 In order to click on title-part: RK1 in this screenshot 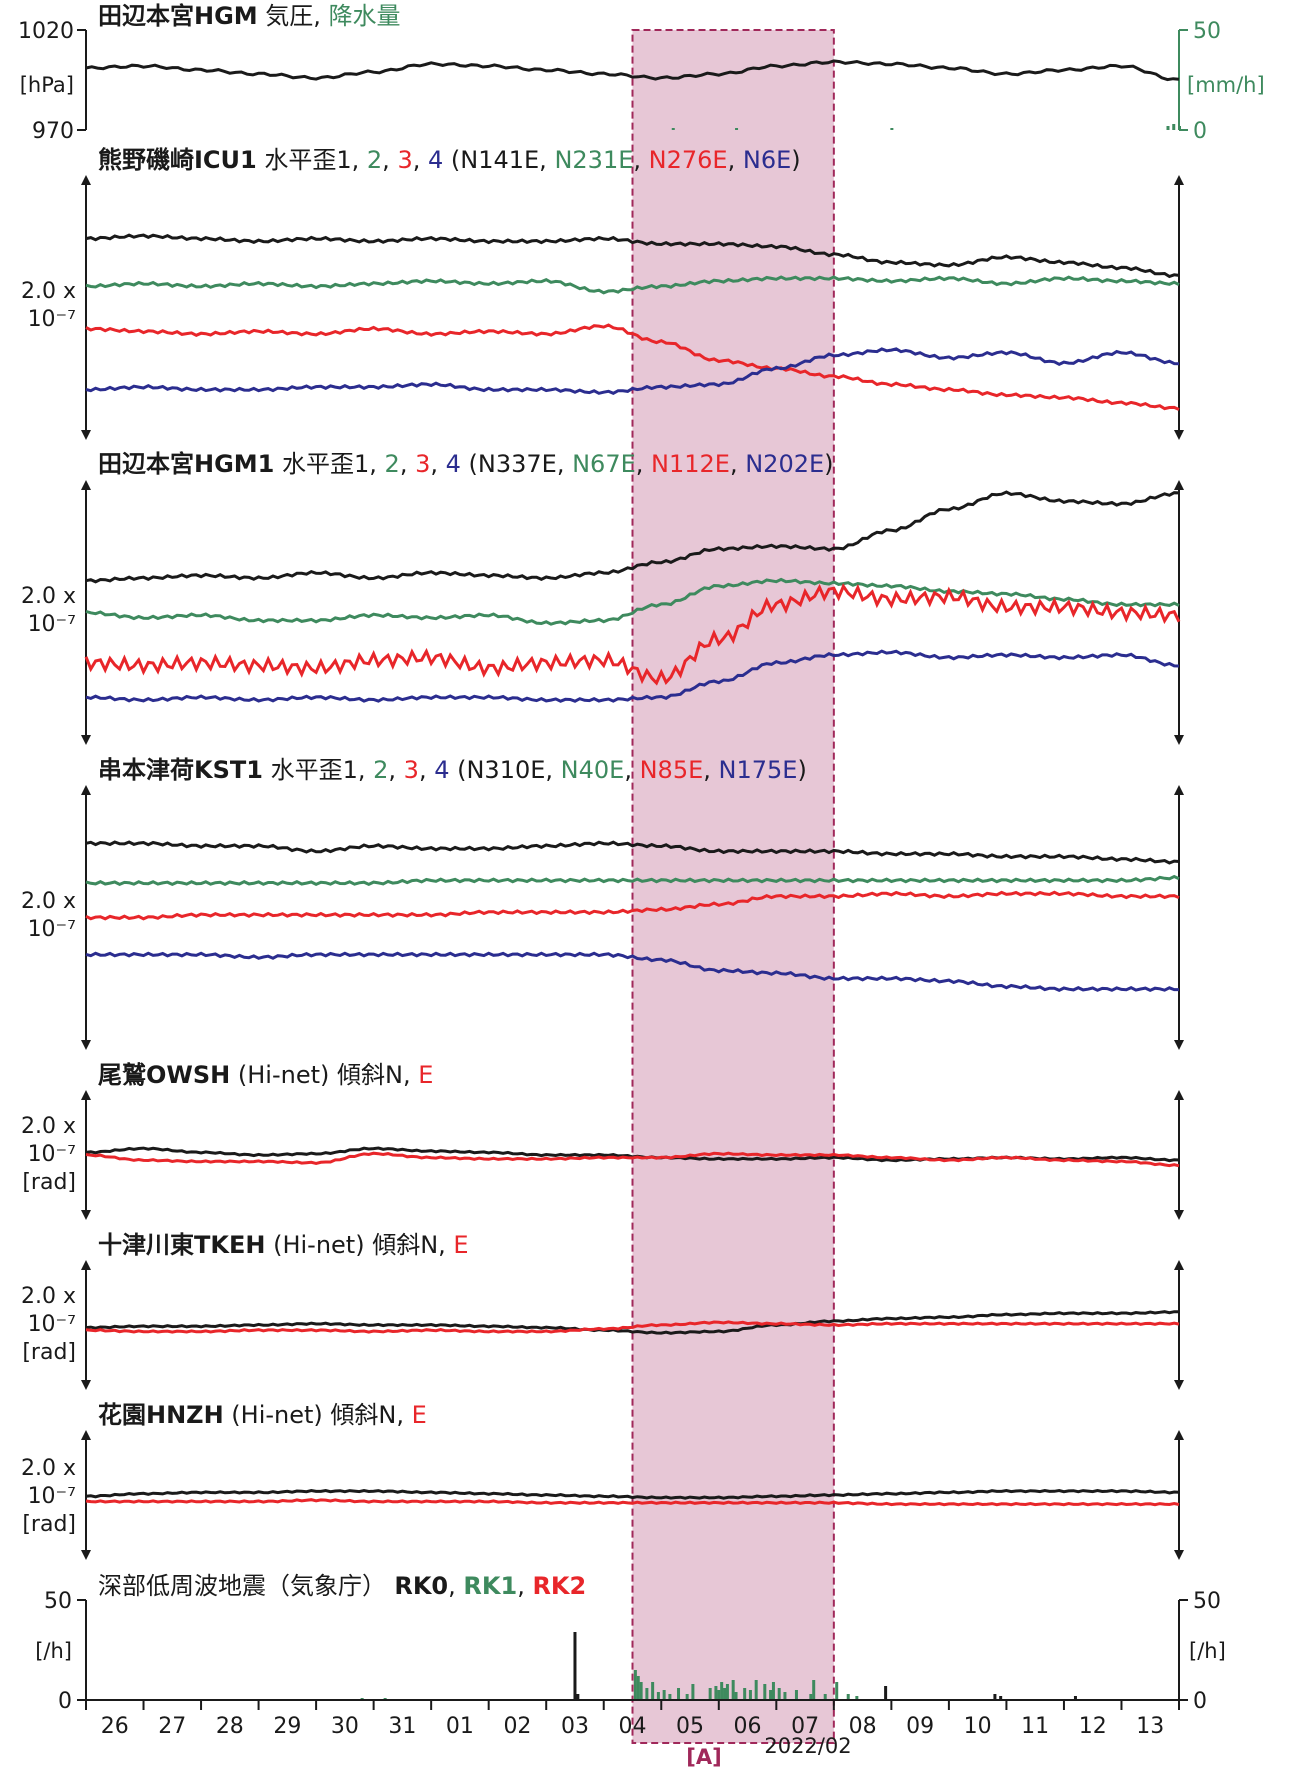, I will do `click(490, 1586)`.